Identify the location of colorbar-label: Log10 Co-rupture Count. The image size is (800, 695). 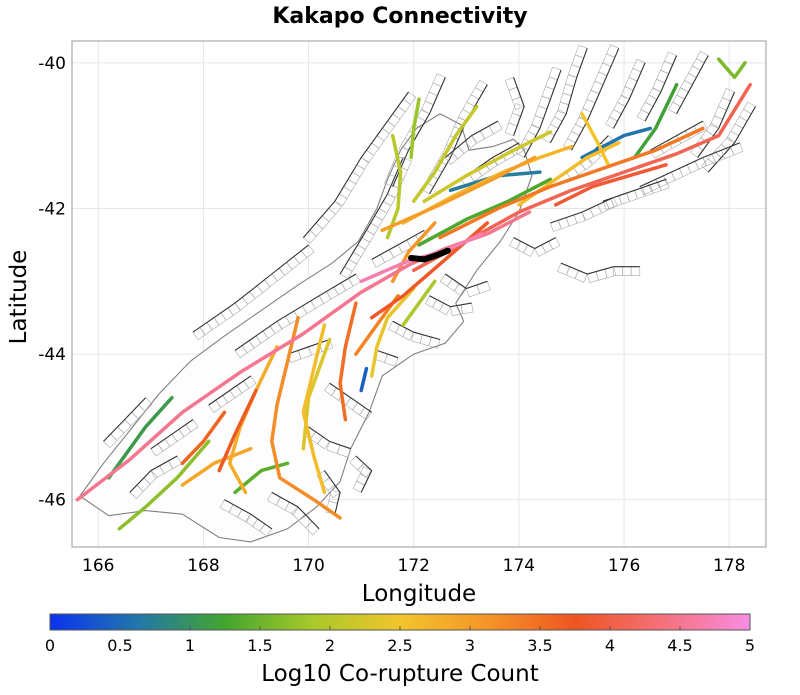
(399, 674).